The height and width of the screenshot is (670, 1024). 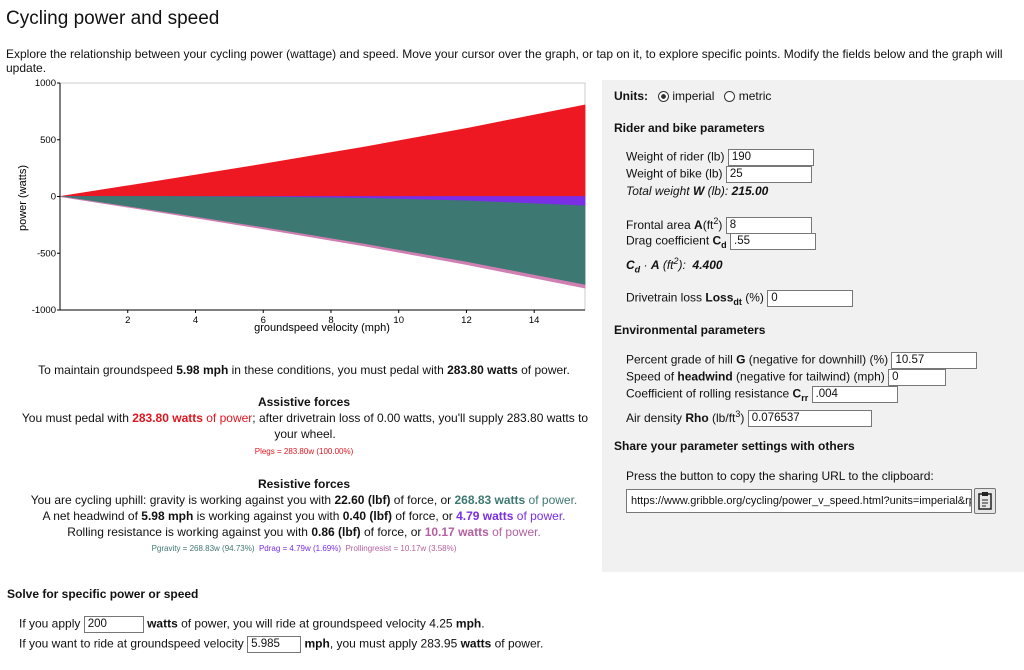 I want to click on input: 200, so click(x=113, y=624).